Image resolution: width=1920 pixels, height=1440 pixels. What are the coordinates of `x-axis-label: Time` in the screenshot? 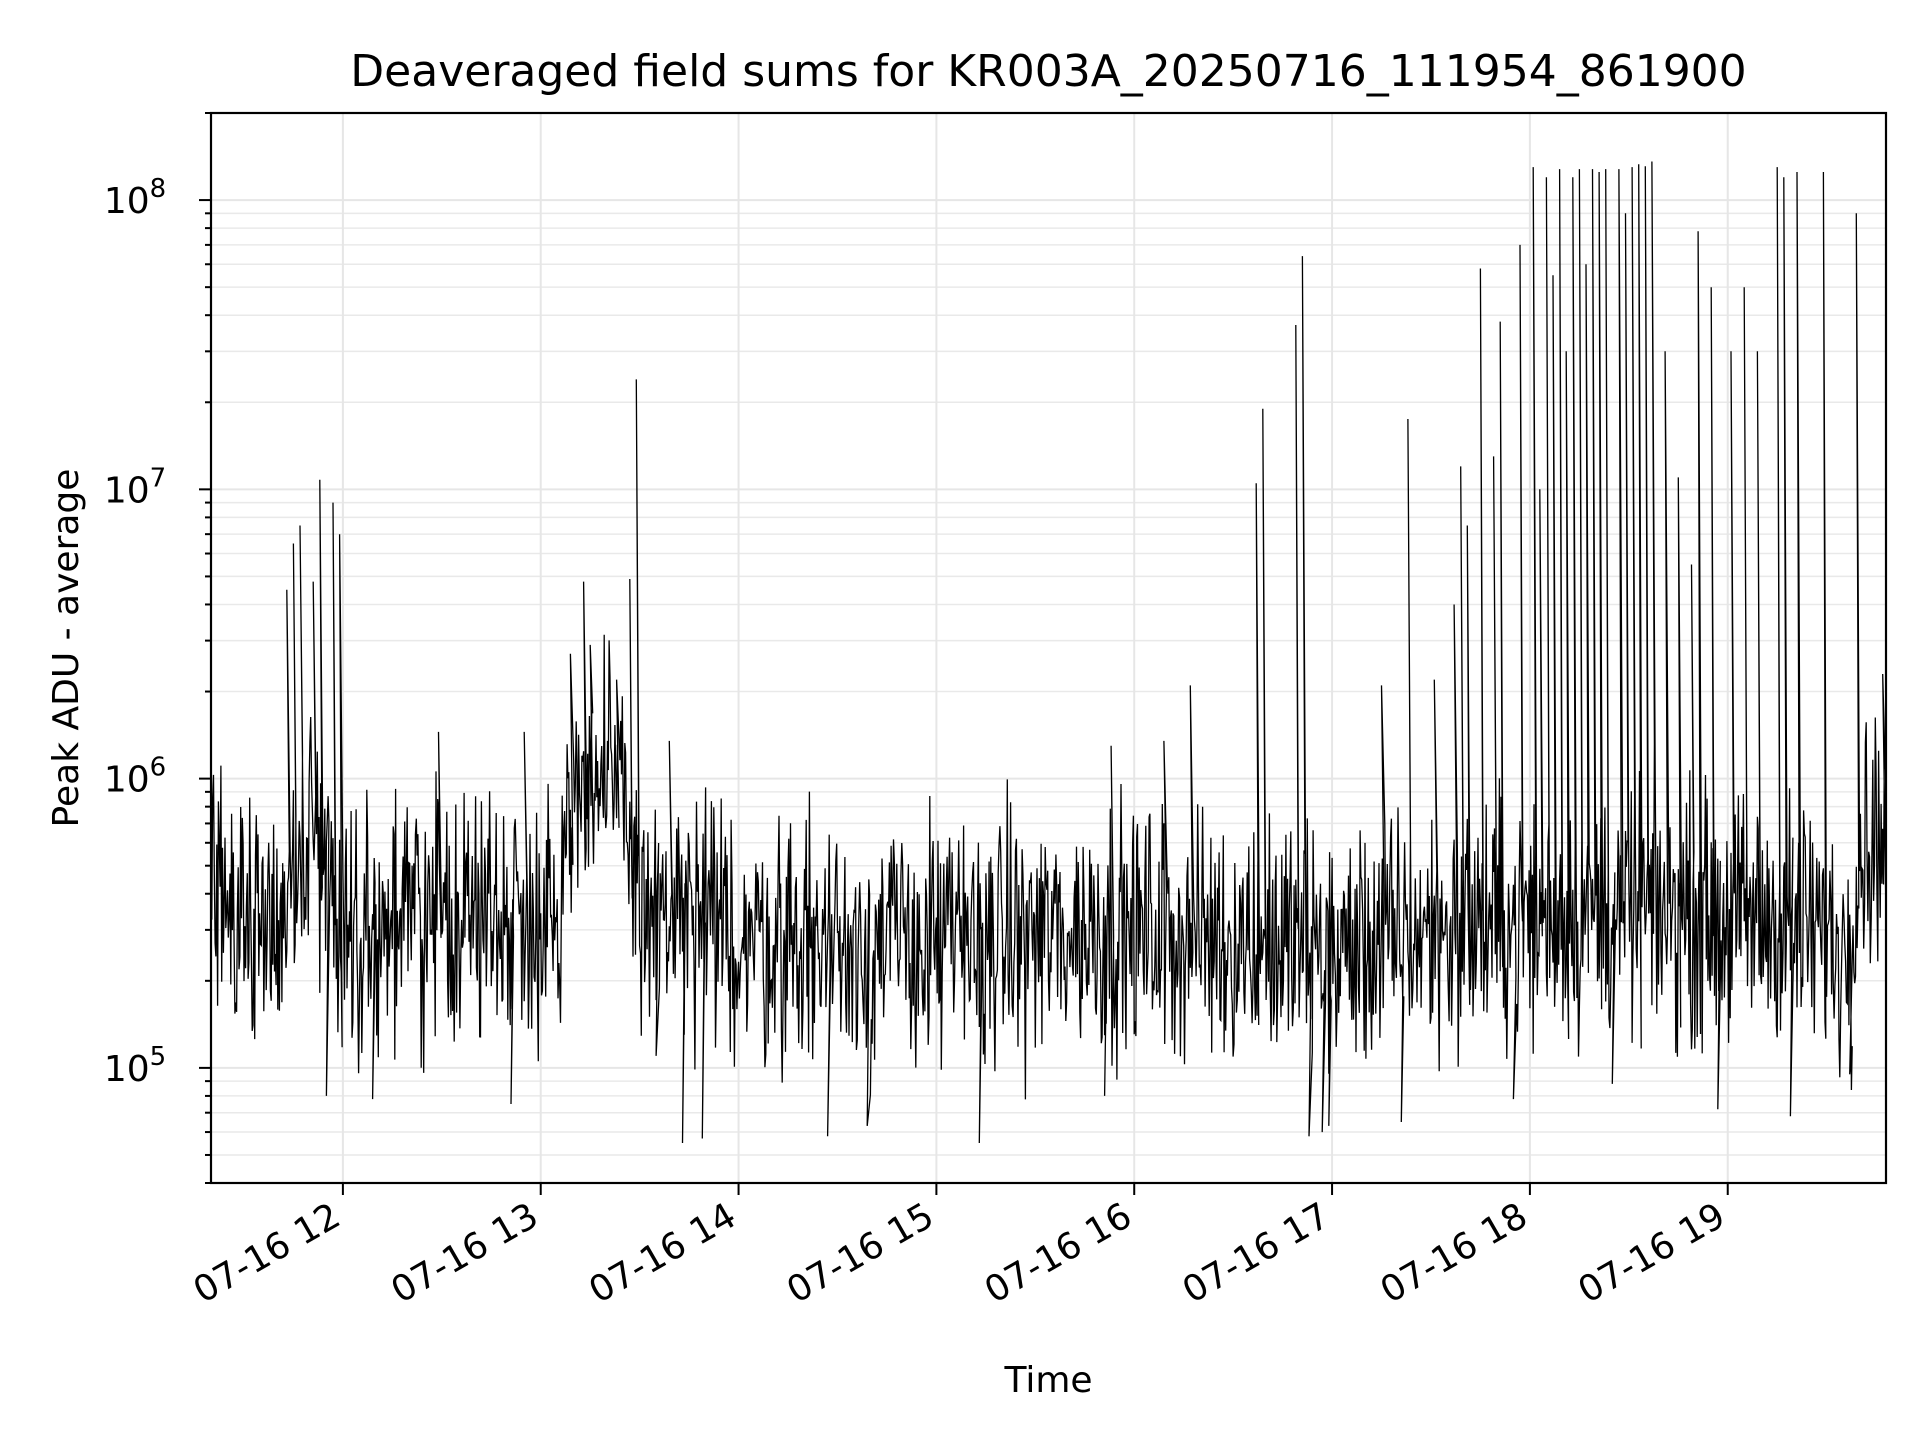 It's located at (1047, 1380).